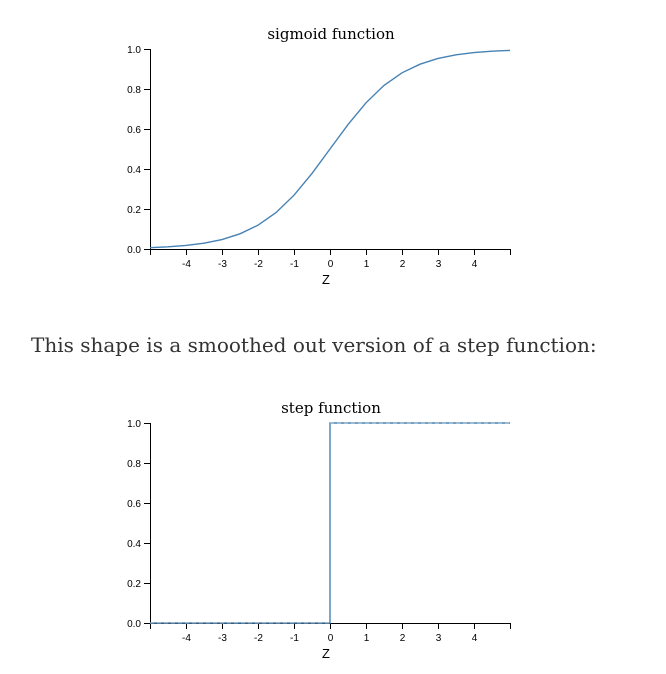 Image resolution: width=666 pixels, height=674 pixels. I want to click on sigmoid-x-tick-label: -4, so click(186, 264).